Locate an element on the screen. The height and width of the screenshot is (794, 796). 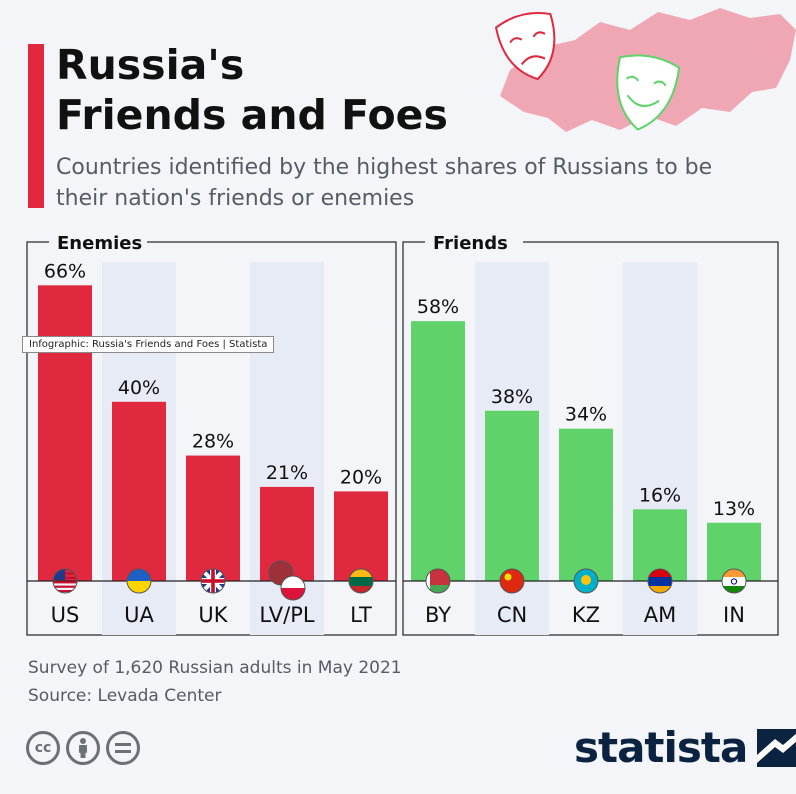
flag-red-v is located at coordinates (213, 581).